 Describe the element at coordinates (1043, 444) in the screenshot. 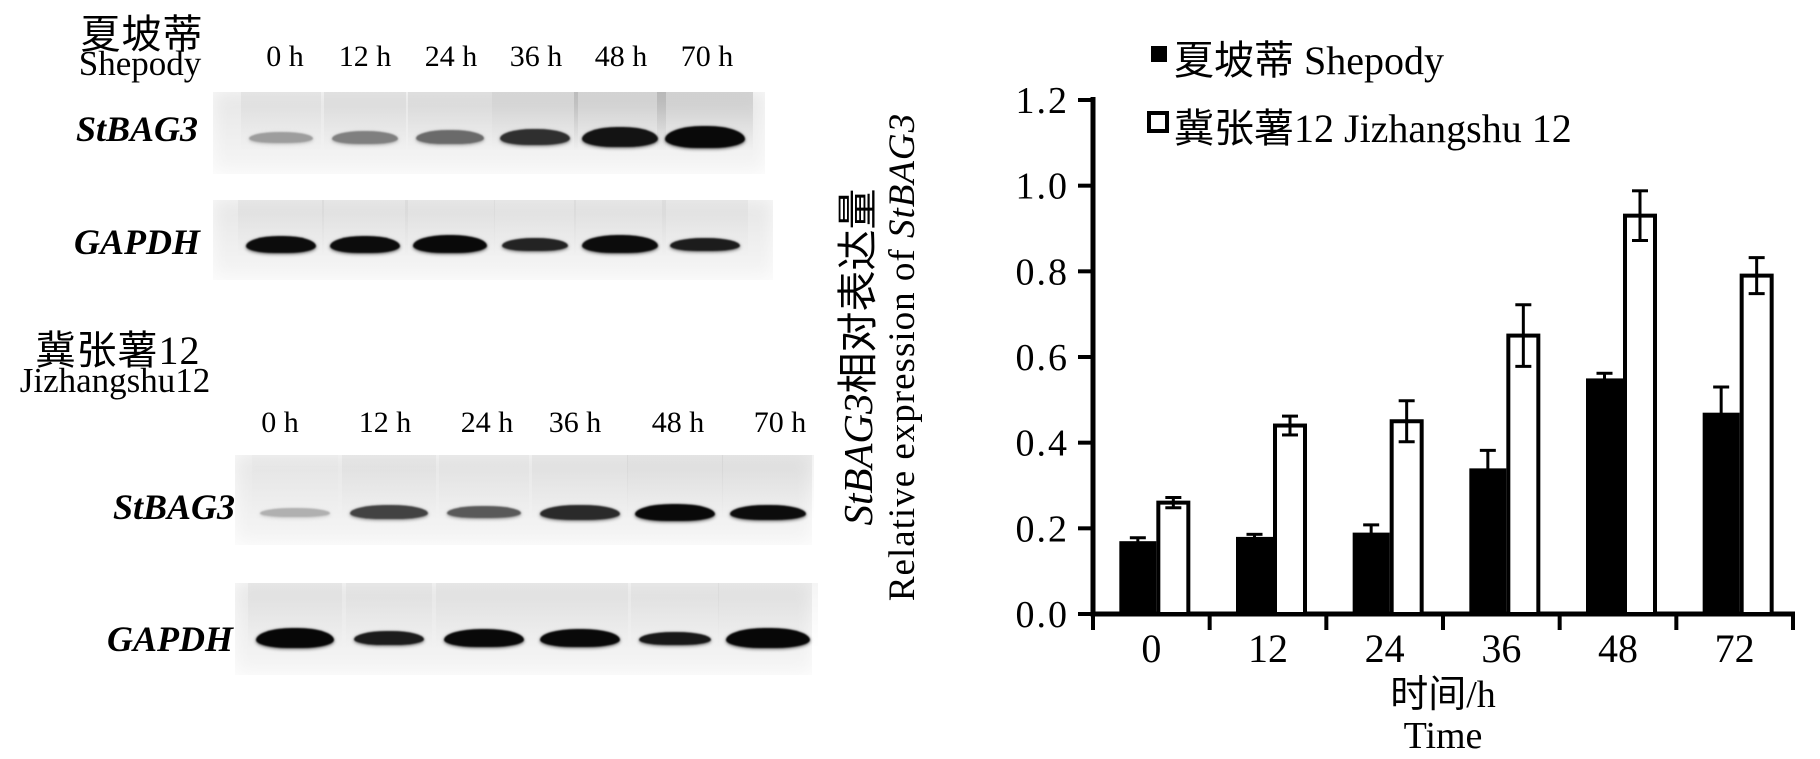

I see `y-tick-label: 0.4` at that location.